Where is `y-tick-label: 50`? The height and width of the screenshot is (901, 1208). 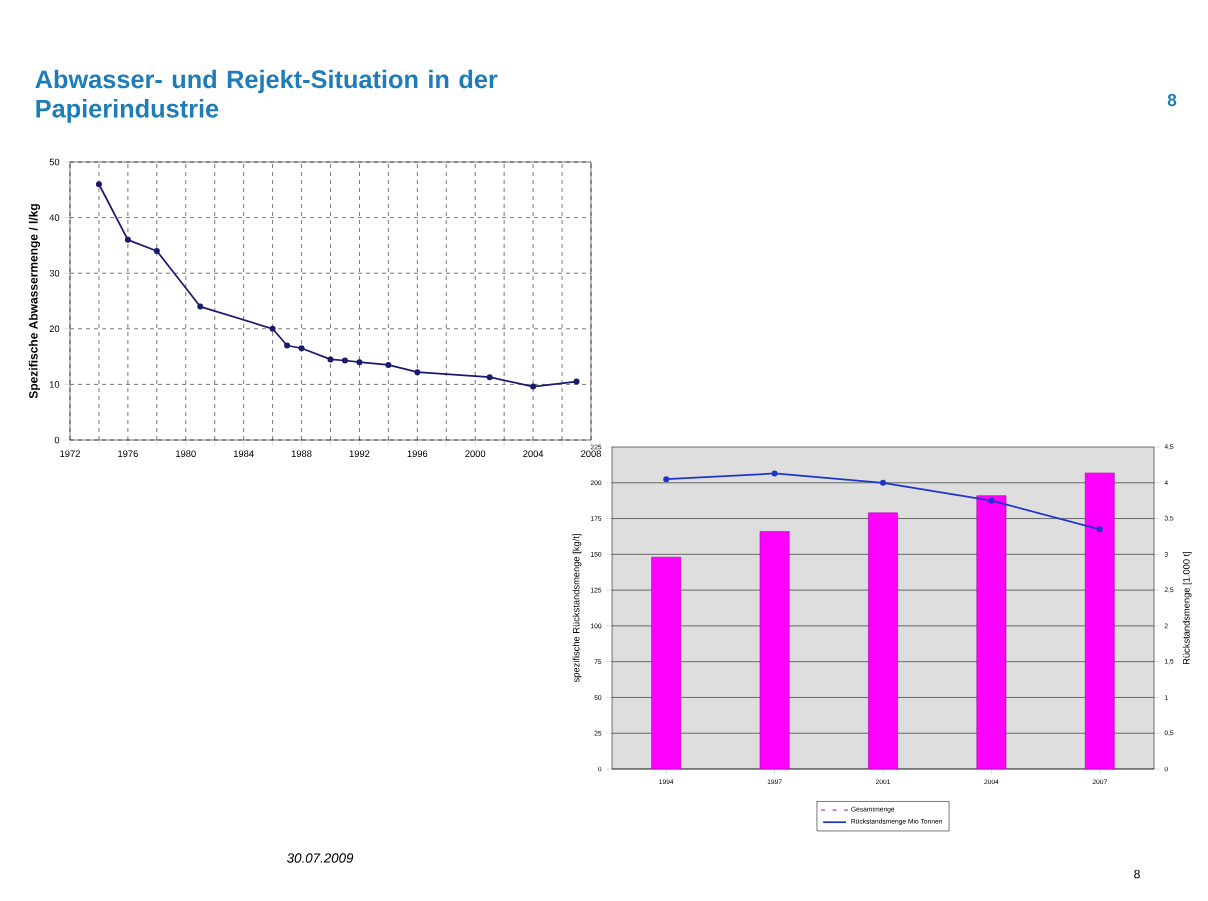 y-tick-label: 50 is located at coordinates (54, 162).